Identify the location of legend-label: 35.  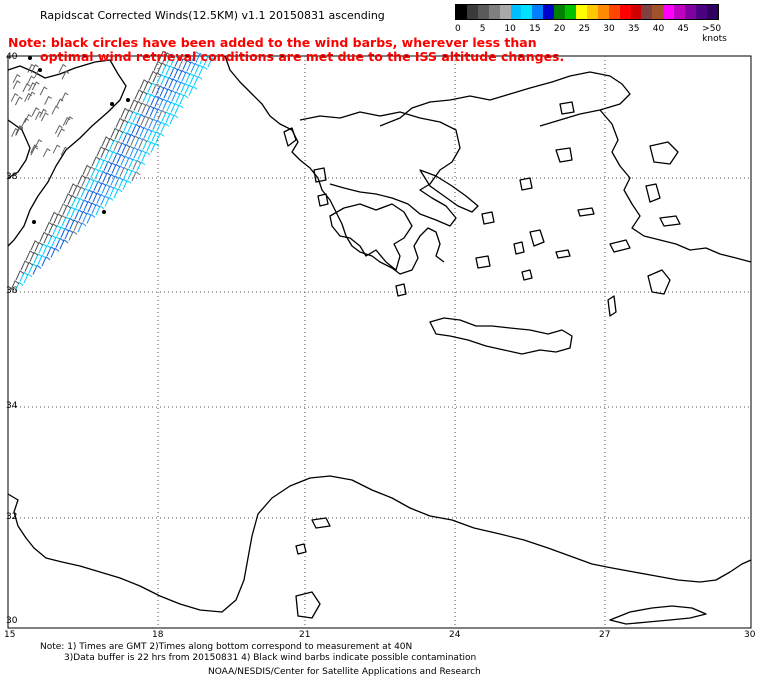
(634, 29).